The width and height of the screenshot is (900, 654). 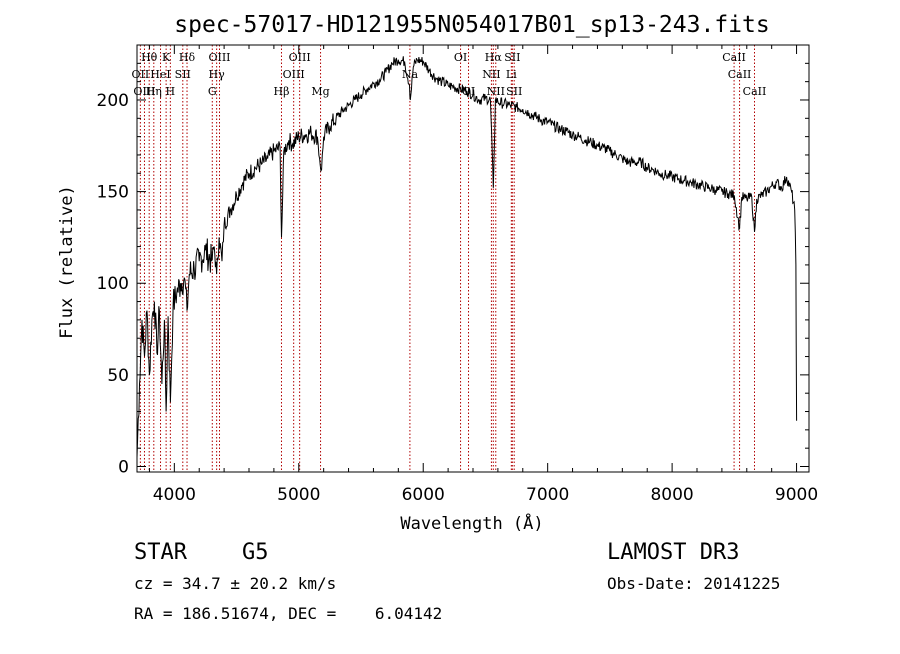 What do you see at coordinates (496, 91) in the screenshot?
I see `line-marker-label-21: NII` at bounding box center [496, 91].